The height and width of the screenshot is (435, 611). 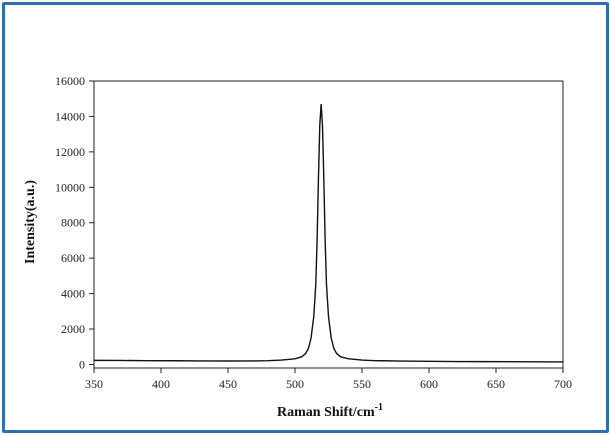 I want to click on x-tick-label: 500, so click(x=295, y=384).